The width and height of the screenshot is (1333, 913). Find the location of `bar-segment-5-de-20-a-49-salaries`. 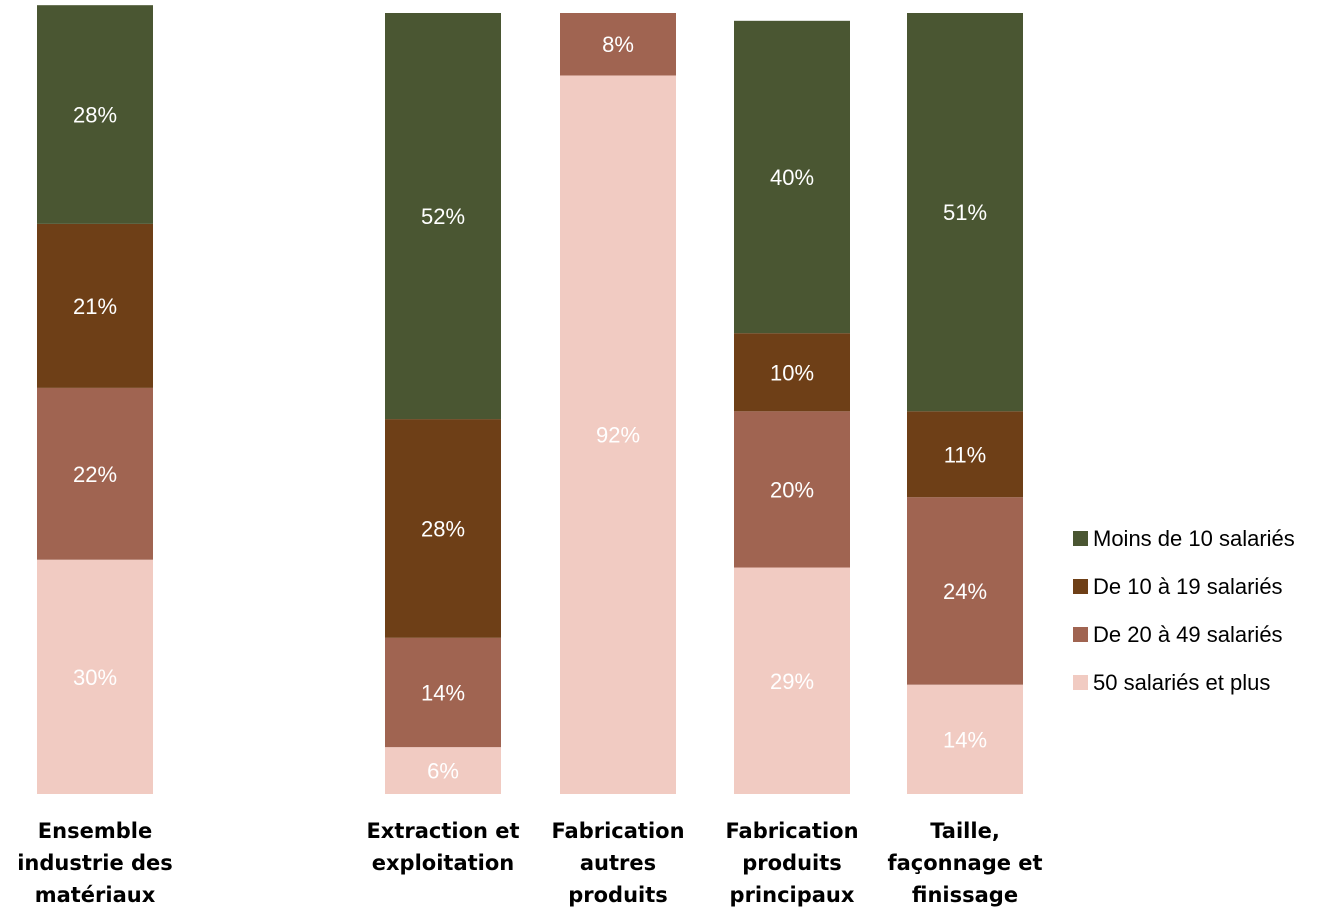

bar-segment-5-de-20-a-49-salaries is located at coordinates (965, 591).